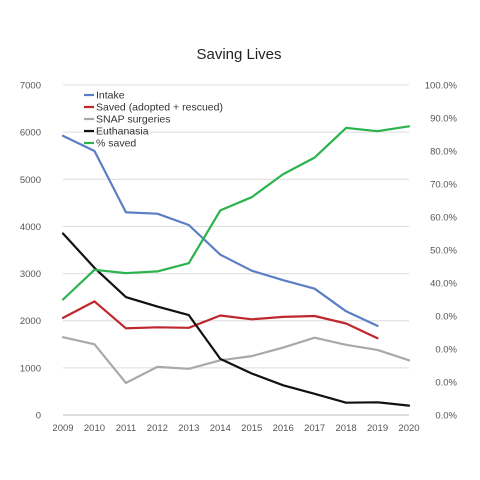 This screenshot has width=480, height=480. I want to click on y-tick-label: 4000, so click(30, 227).